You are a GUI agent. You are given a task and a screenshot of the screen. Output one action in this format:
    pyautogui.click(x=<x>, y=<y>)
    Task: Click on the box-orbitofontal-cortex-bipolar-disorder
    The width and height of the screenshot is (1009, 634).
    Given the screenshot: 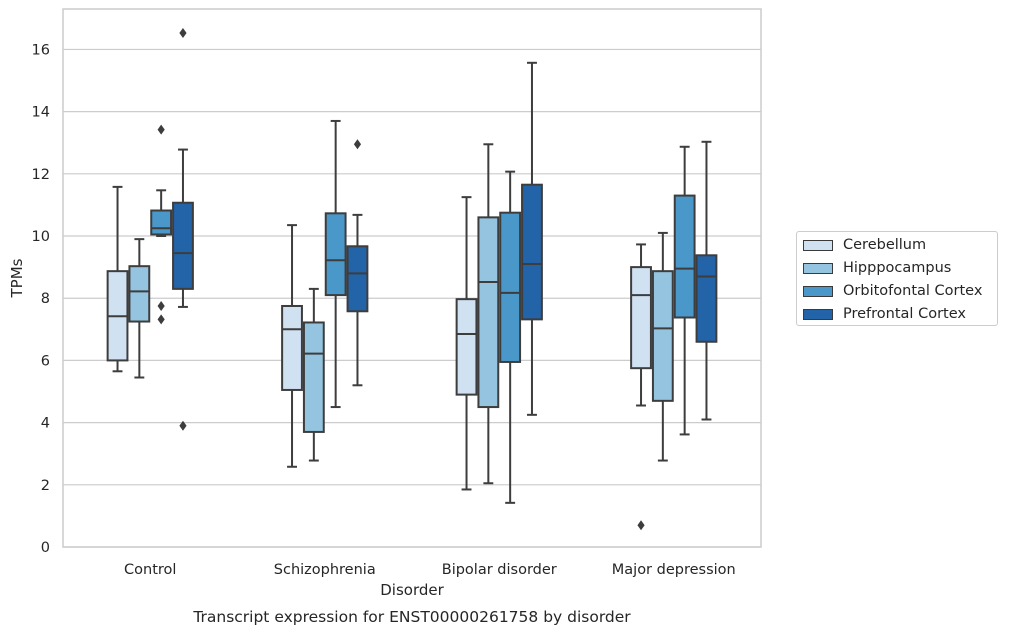 What is the action you would take?
    pyautogui.click(x=510, y=337)
    